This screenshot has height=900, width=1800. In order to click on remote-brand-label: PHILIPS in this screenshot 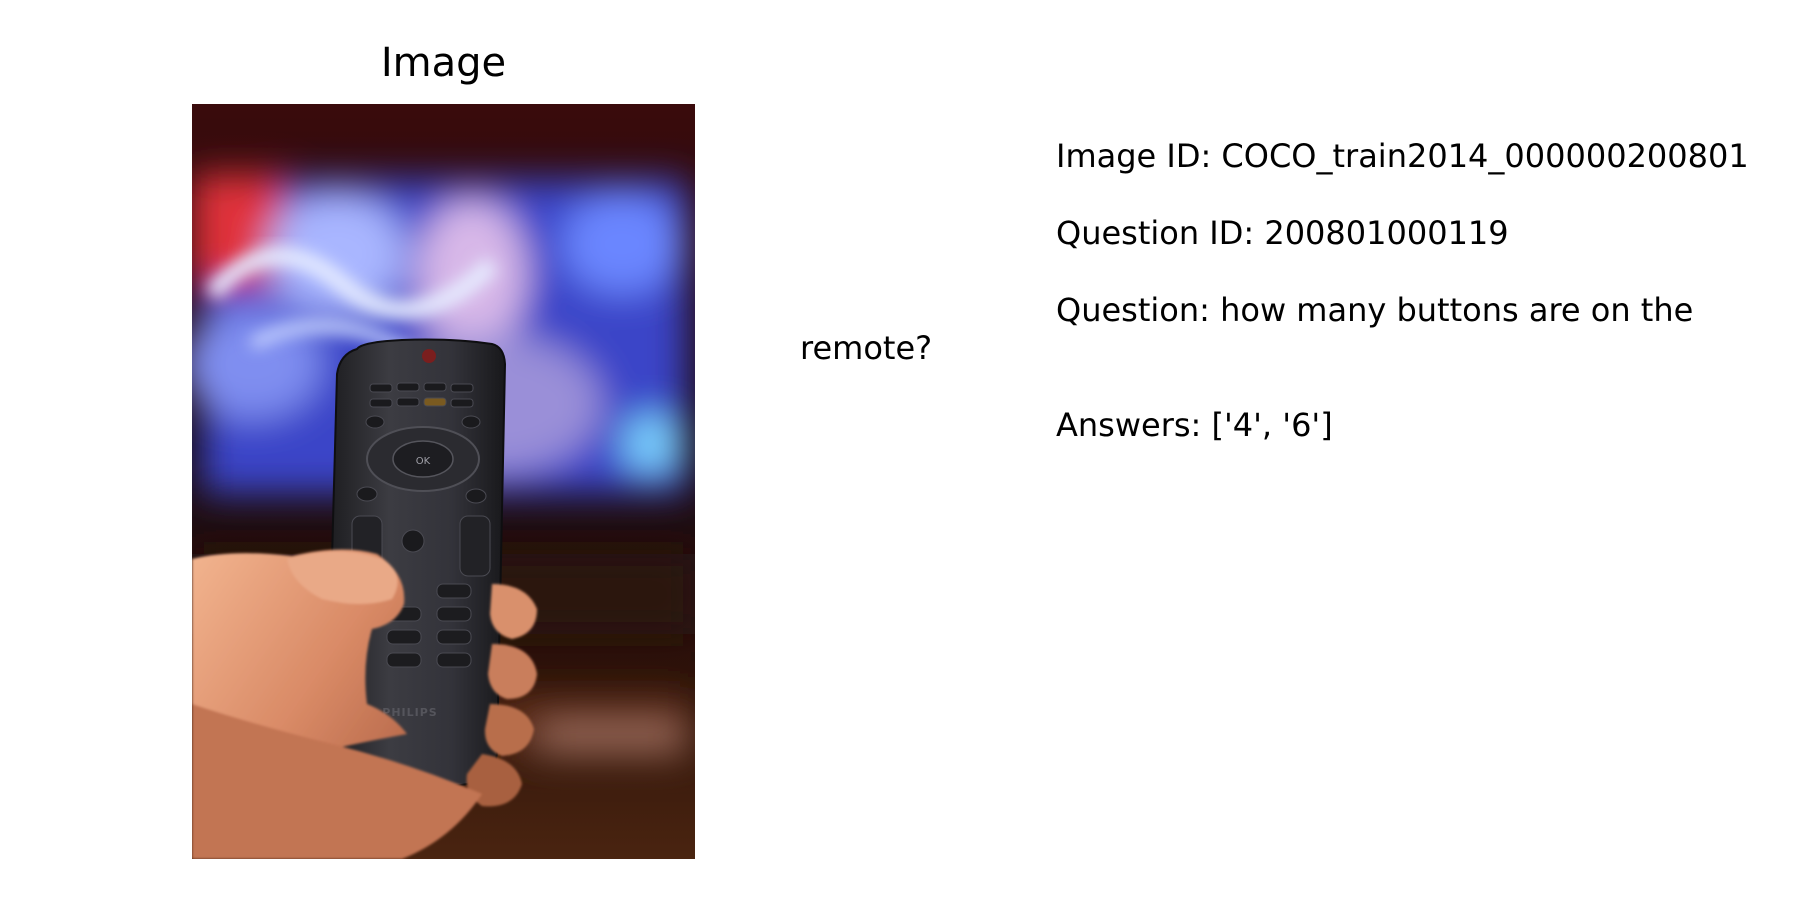, I will do `click(409, 712)`.